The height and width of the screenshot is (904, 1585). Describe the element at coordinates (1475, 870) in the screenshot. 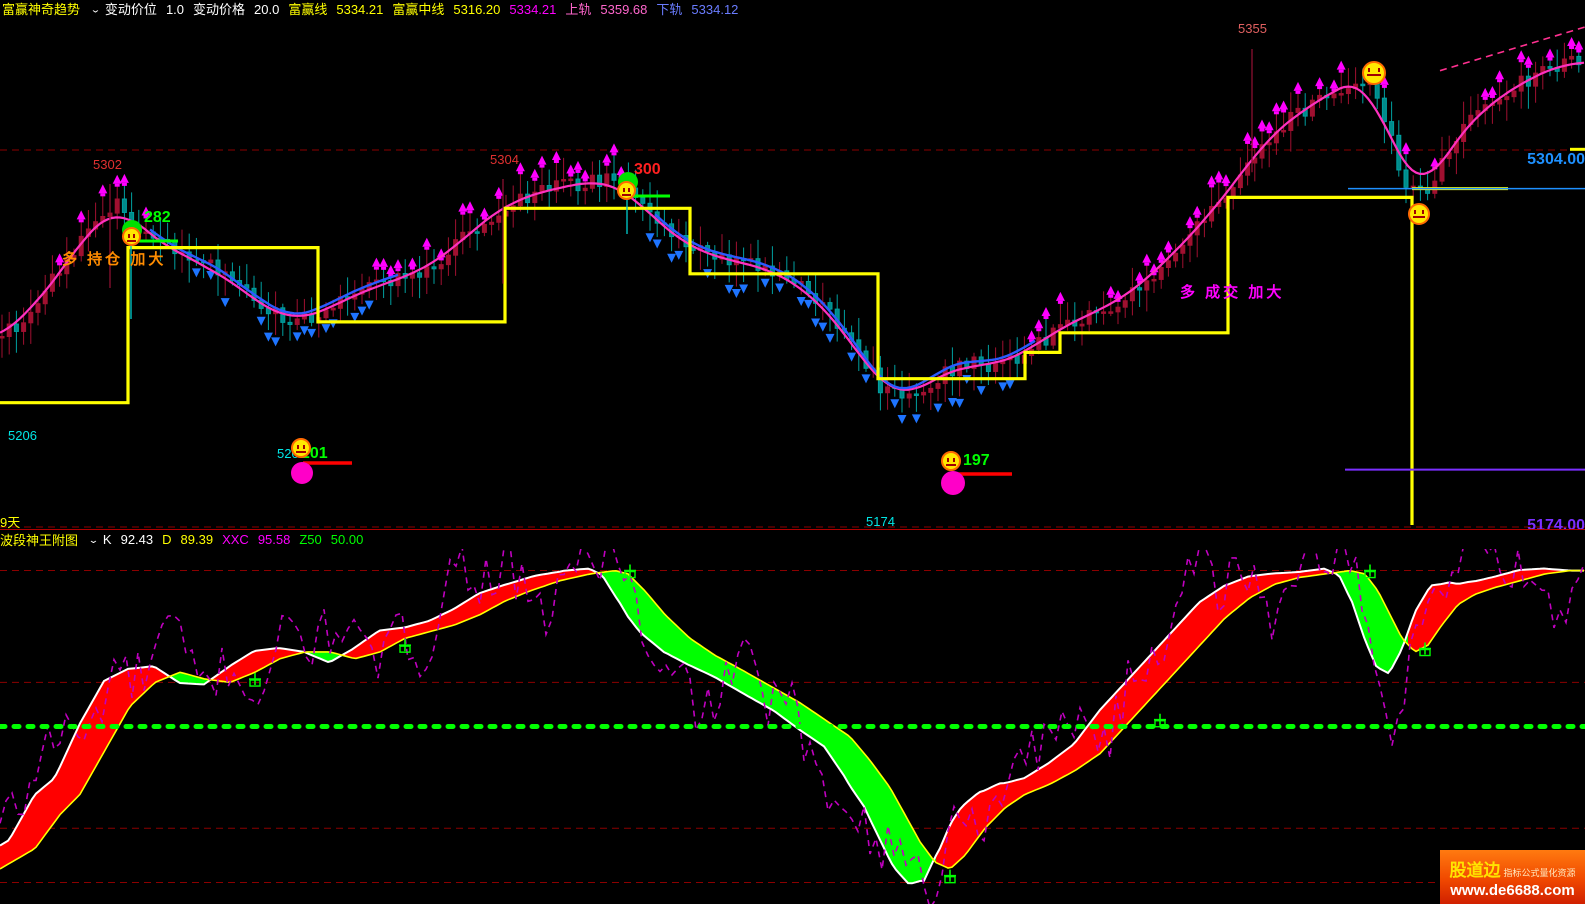

I see `watermark-brand: 股道边` at that location.